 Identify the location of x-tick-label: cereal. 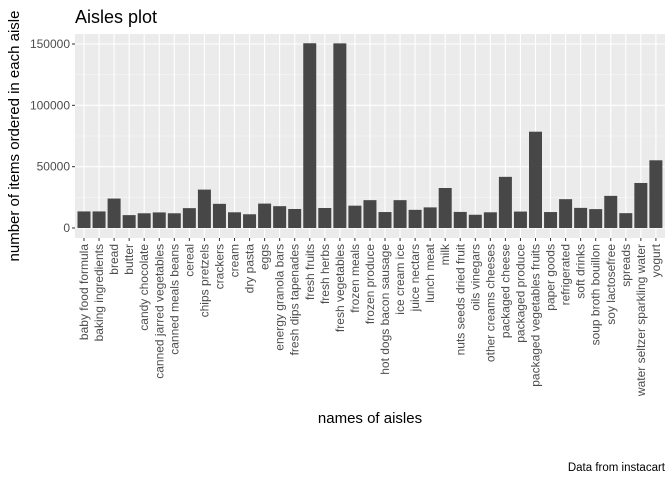
(189, 260).